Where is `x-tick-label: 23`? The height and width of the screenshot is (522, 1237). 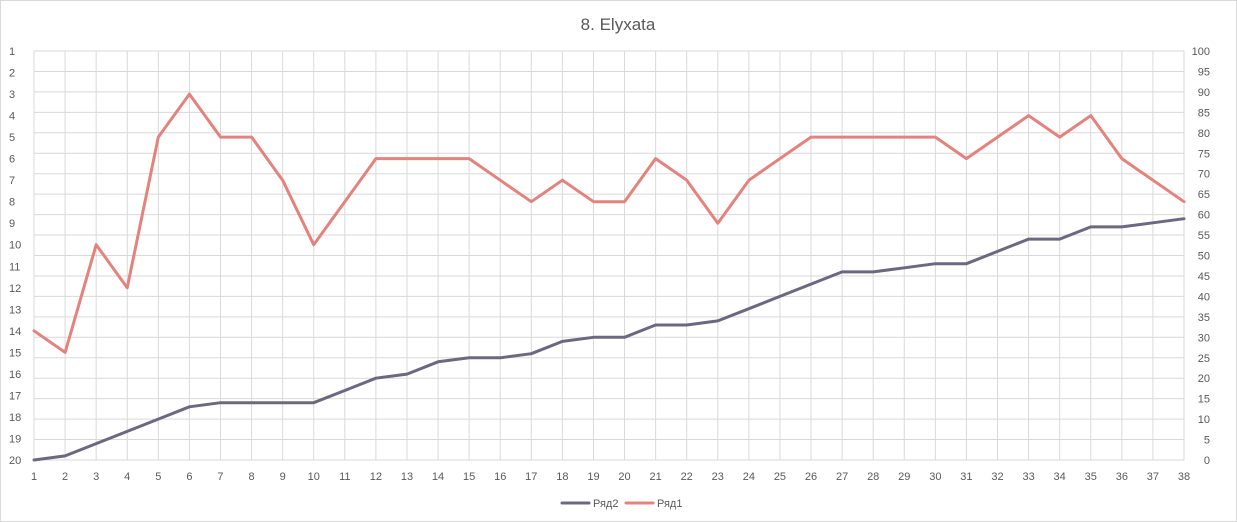 x-tick-label: 23 is located at coordinates (718, 477).